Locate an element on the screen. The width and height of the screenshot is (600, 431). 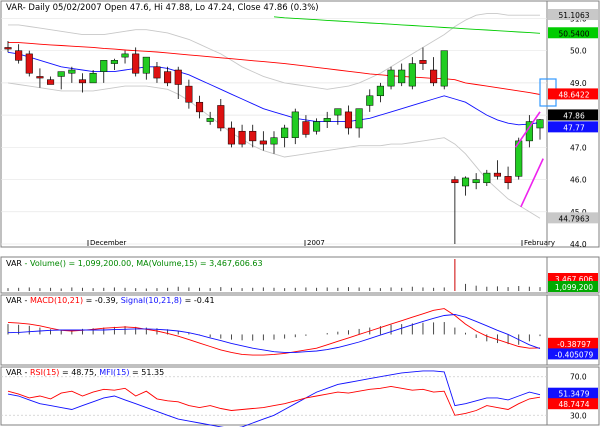
rsi-title: VAR - RSI(15) = 48.75, MFI(15) = 51.35 is located at coordinates (85, 372).